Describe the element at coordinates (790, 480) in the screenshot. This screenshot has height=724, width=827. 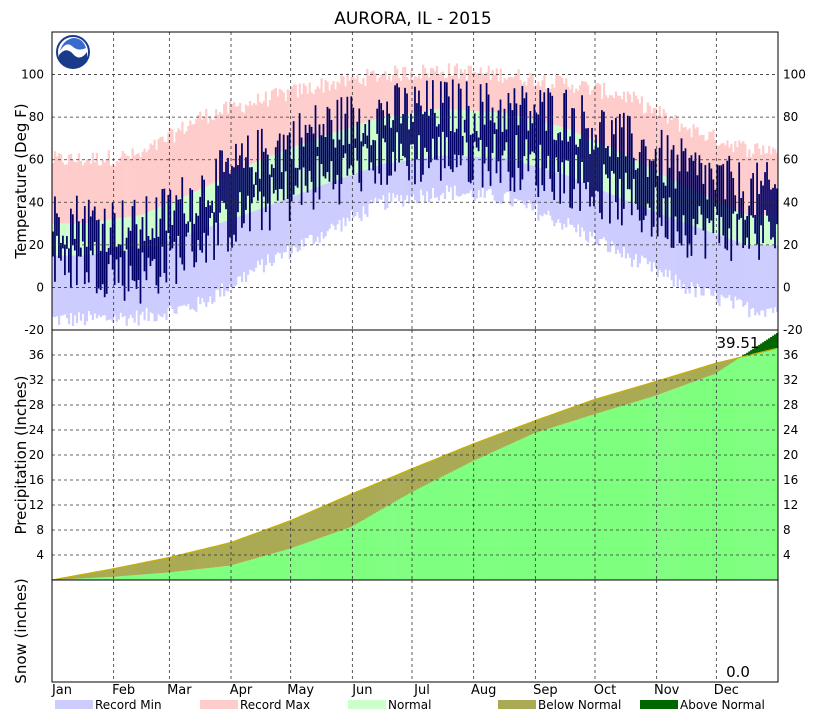
I see `precipitation-tick-label: 16` at that location.